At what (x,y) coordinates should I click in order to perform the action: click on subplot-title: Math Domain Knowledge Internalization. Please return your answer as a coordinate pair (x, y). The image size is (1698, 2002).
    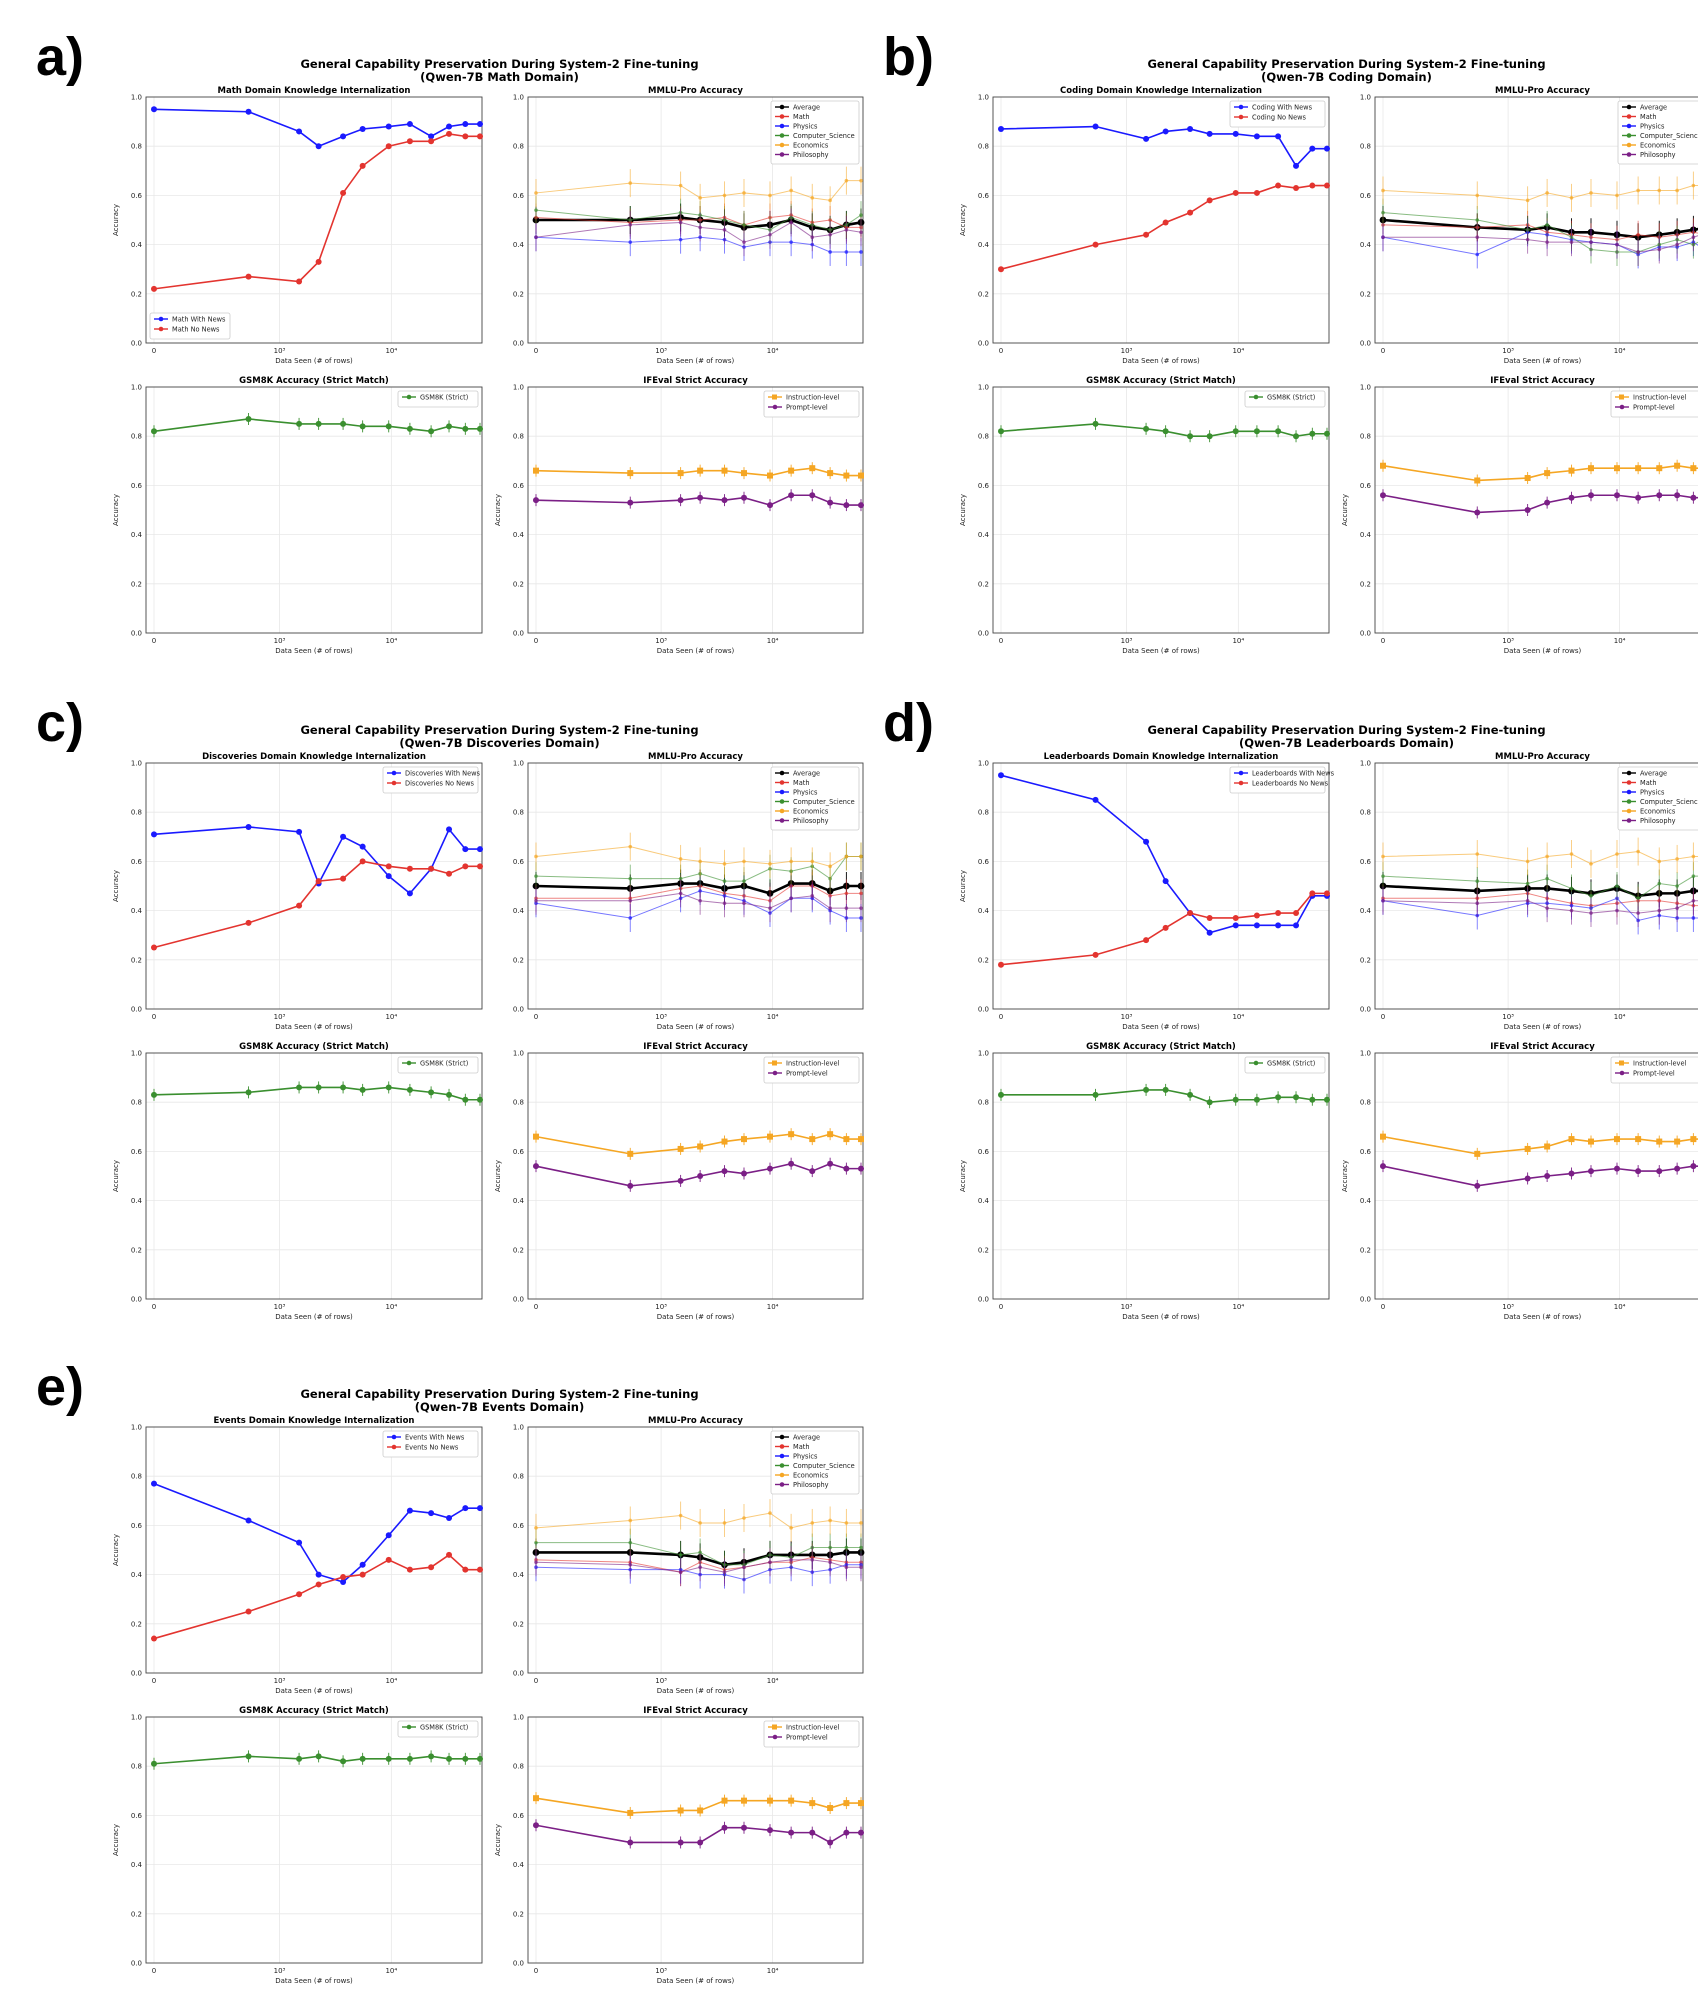
    Looking at the image, I should click on (314, 91).